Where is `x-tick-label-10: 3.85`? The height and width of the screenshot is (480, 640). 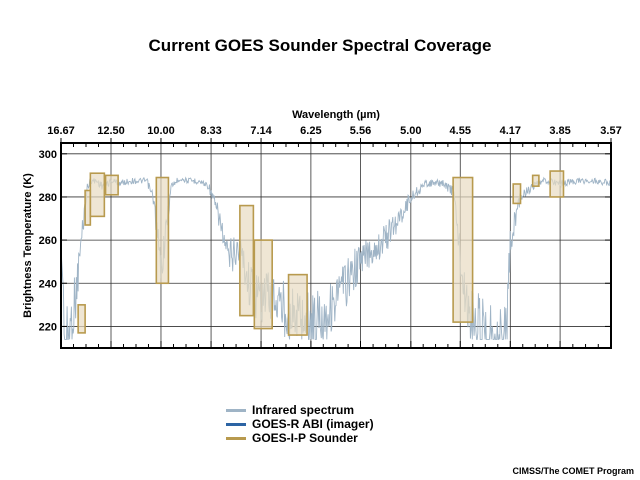 x-tick-label-10: 3.85 is located at coordinates (559, 131).